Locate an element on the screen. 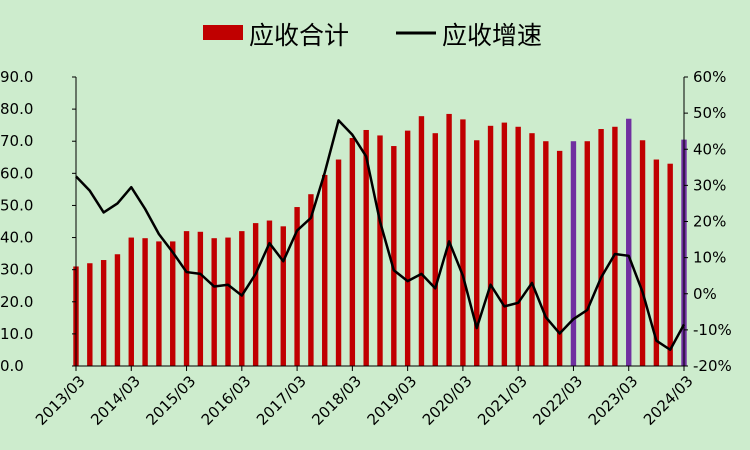 The image size is (750, 450). left-tick-label: 0.0 is located at coordinates (12, 366).